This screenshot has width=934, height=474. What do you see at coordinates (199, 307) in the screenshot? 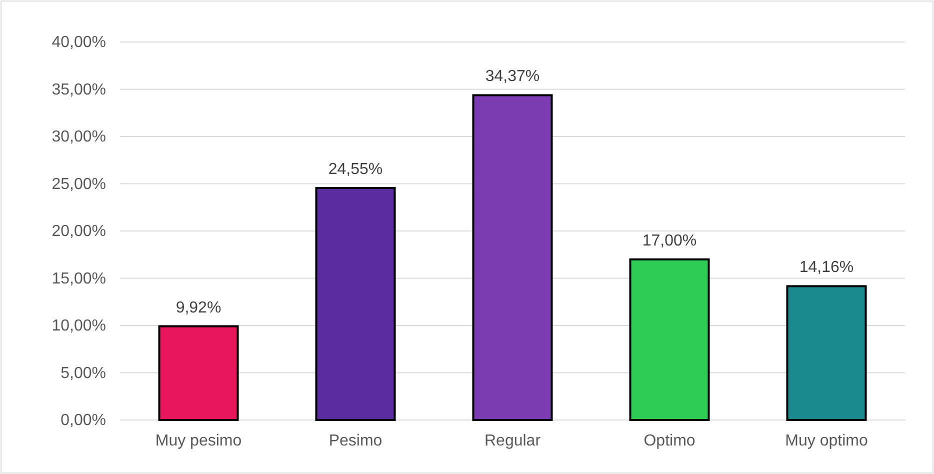
I see `data-label: 9,92%` at bounding box center [199, 307].